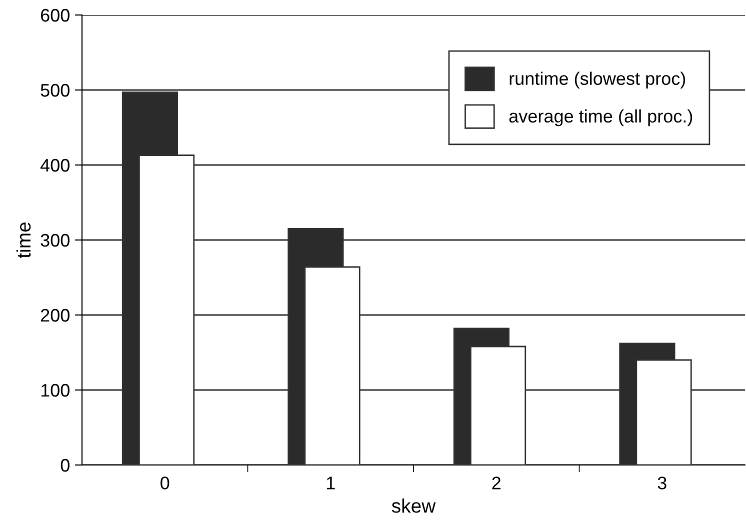 Image resolution: width=746 pixels, height=524 pixels. What do you see at coordinates (55, 90) in the screenshot?
I see `y-tick-label: 500` at bounding box center [55, 90].